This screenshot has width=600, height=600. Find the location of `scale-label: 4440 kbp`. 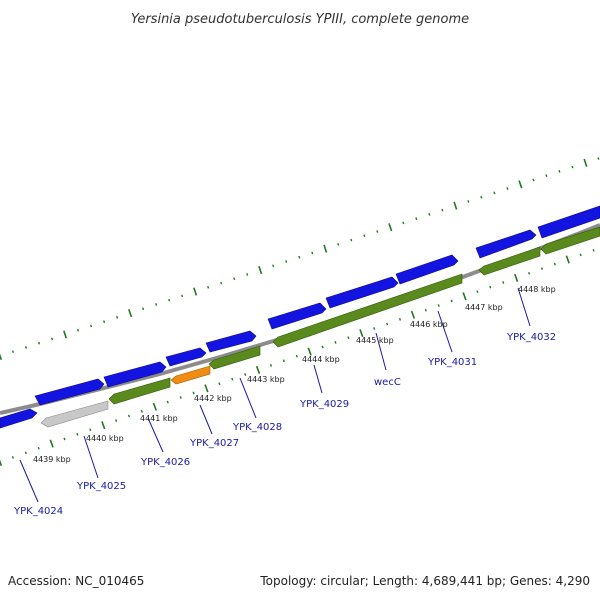

scale-label: 4440 kbp is located at coordinates (105, 438).